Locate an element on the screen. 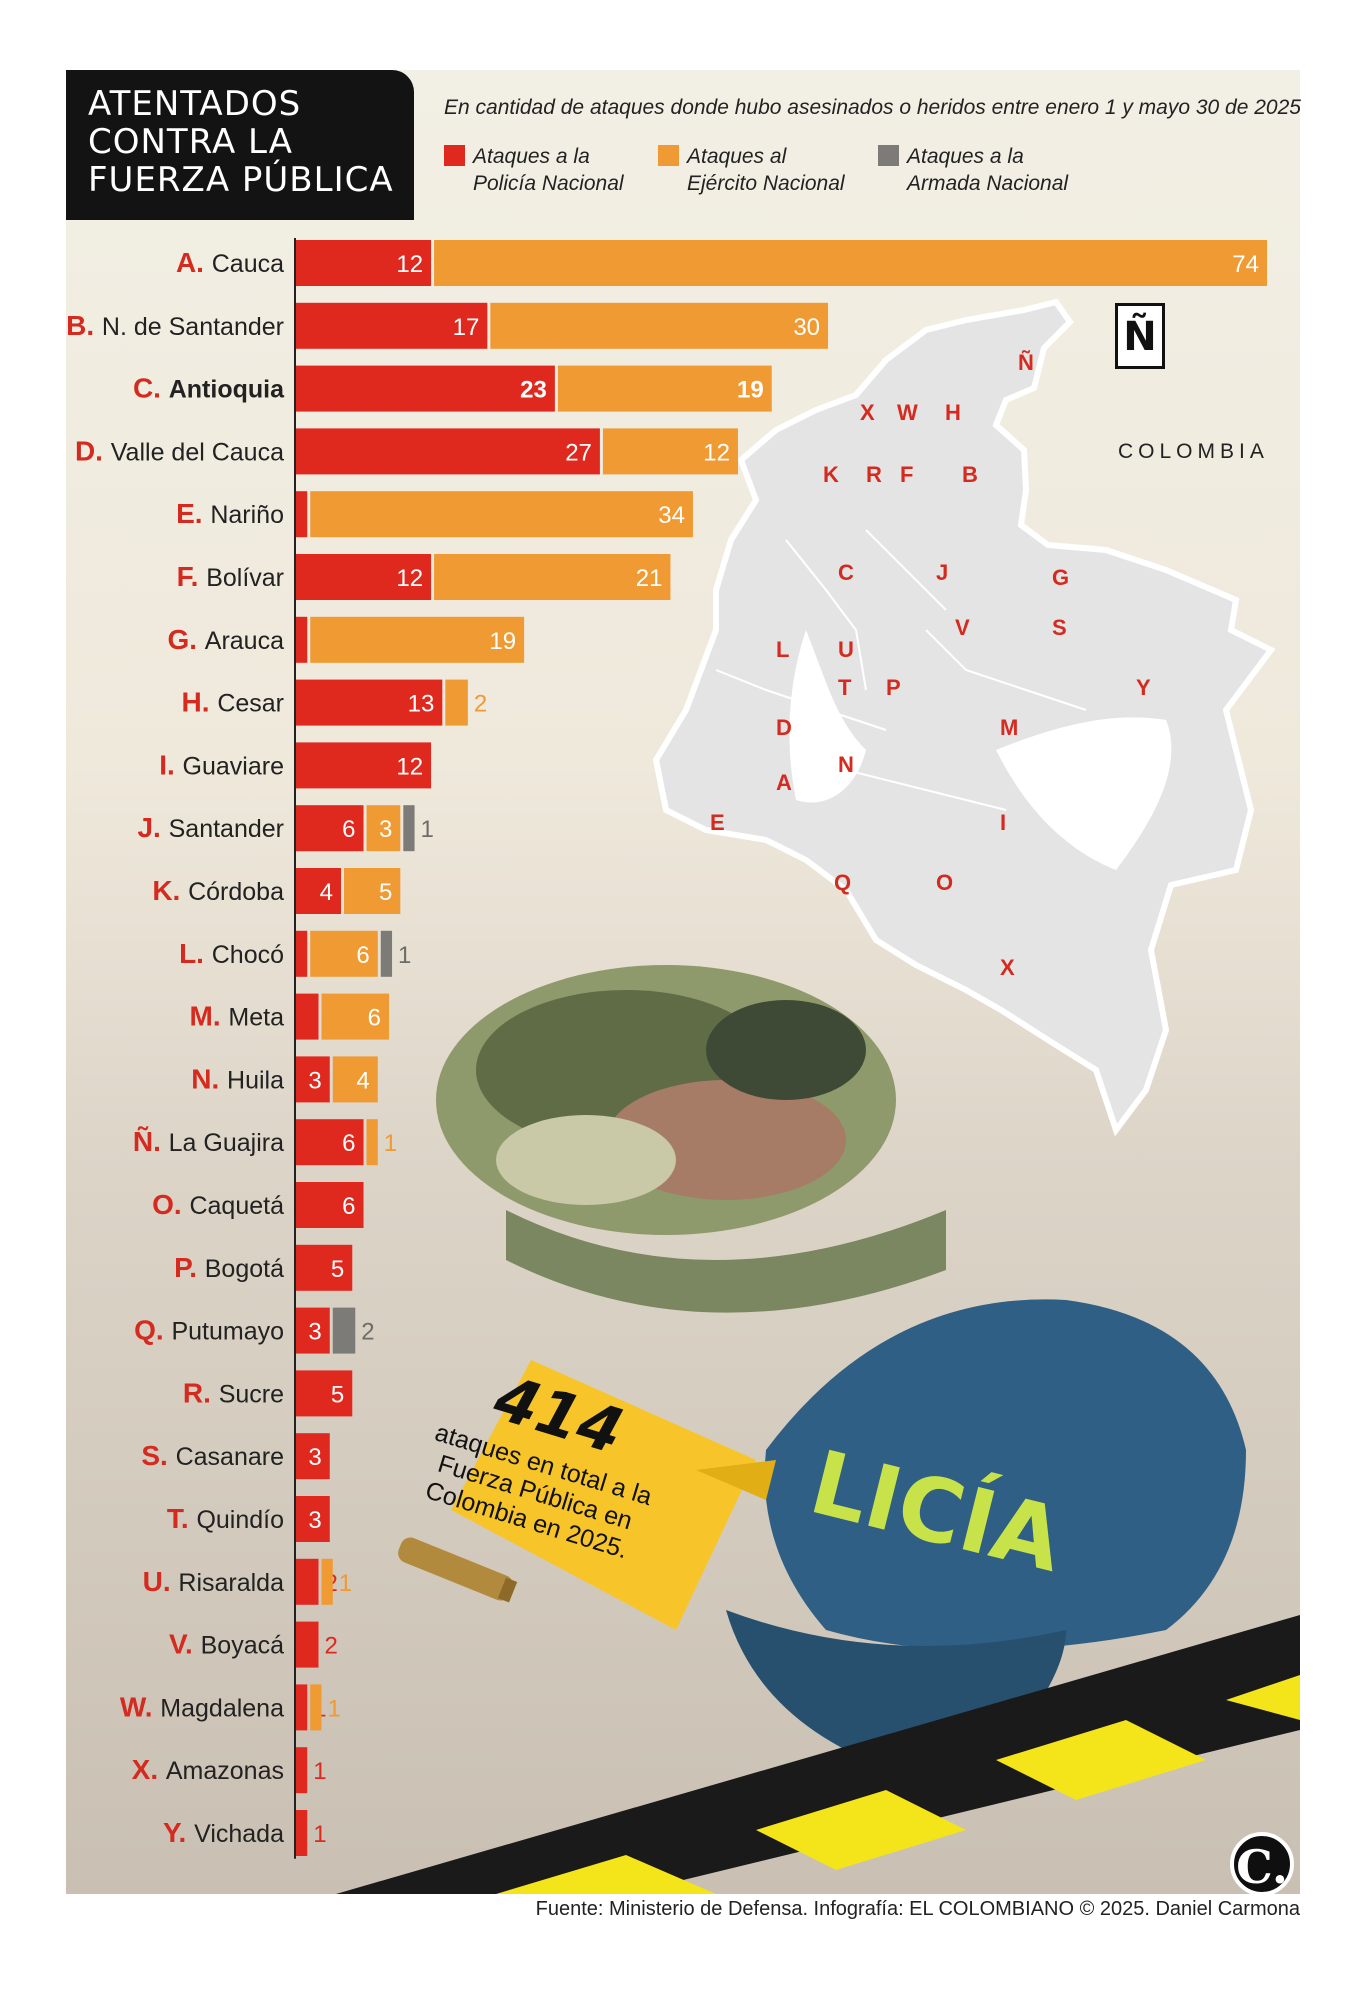 The height and width of the screenshot is (2000, 1370). category-letter: V. is located at coordinates (185, 1644).